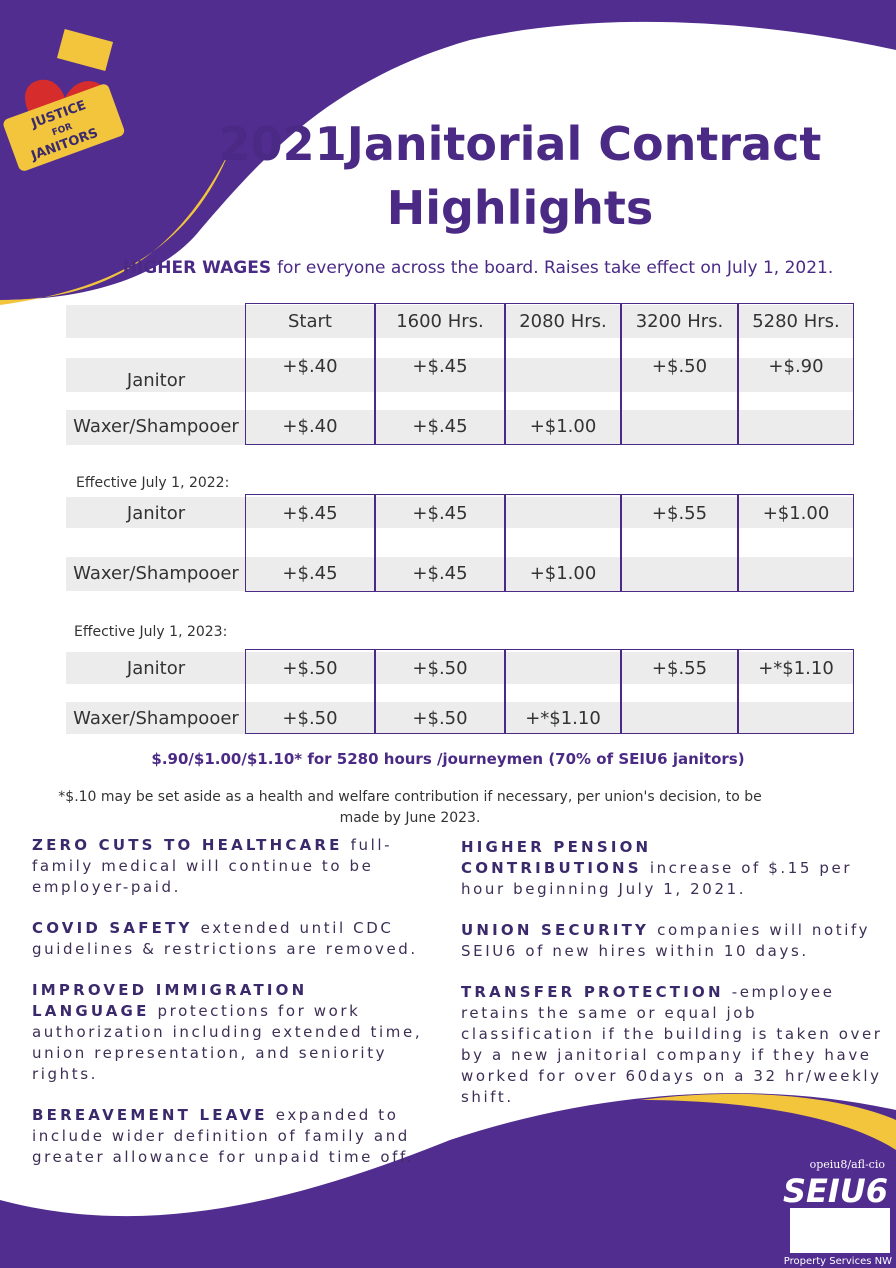 The height and width of the screenshot is (1268, 896). I want to click on column-header: Start, so click(310, 321).